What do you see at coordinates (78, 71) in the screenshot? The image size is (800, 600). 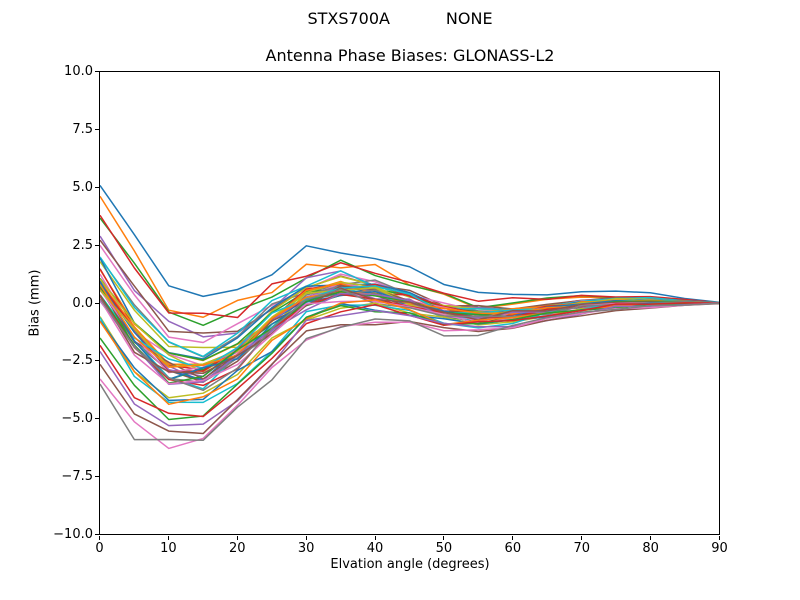 I see `y-tick-label: 10.0` at bounding box center [78, 71].